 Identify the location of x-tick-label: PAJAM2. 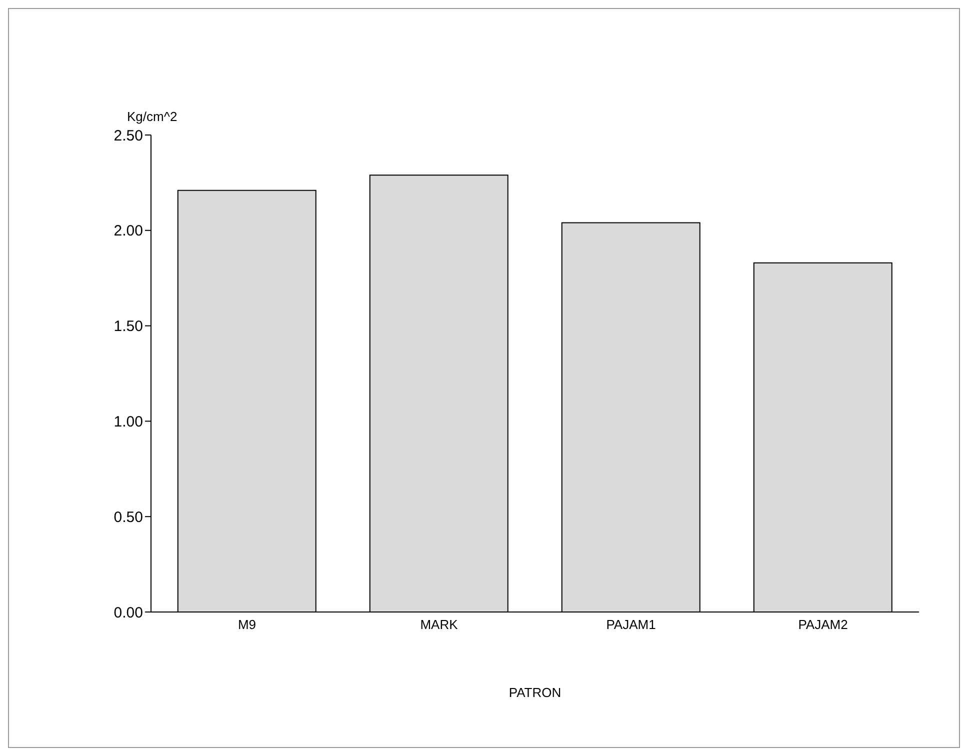
(823, 624).